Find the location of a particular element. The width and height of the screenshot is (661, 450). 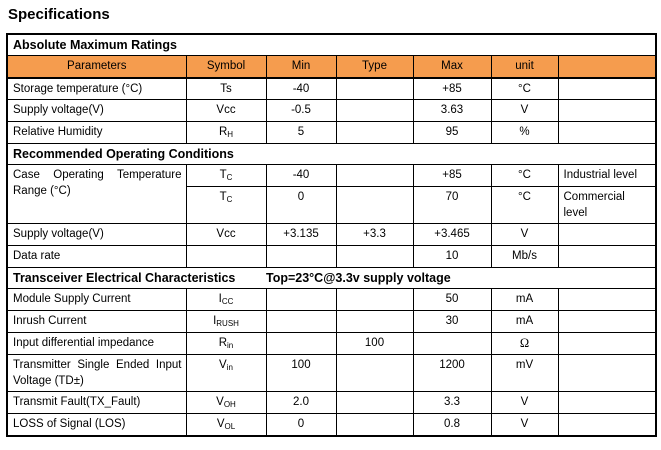

section-condition: Top=23°C@3.3v supply voltage is located at coordinates (358, 278).